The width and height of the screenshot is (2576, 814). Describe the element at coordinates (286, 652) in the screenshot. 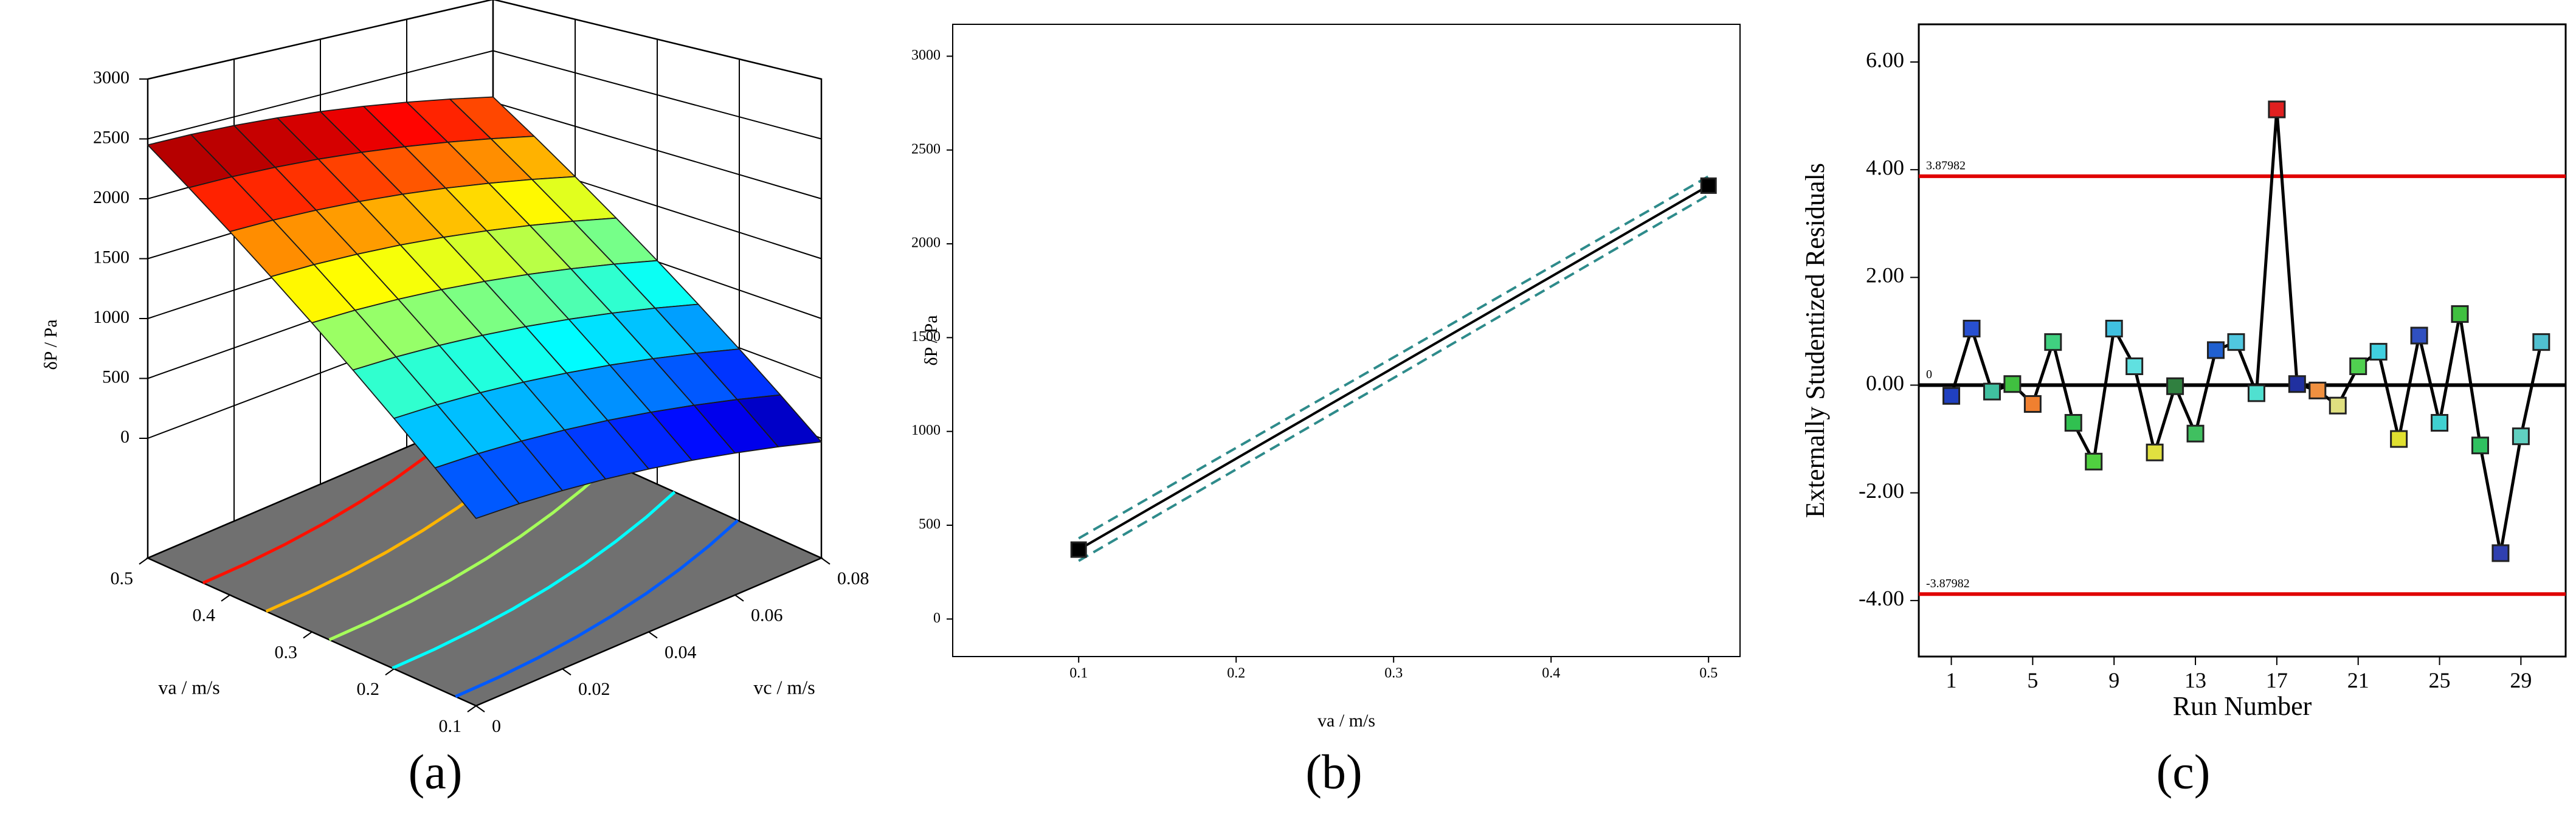

I see `y-tick-label: 0.3` at that location.